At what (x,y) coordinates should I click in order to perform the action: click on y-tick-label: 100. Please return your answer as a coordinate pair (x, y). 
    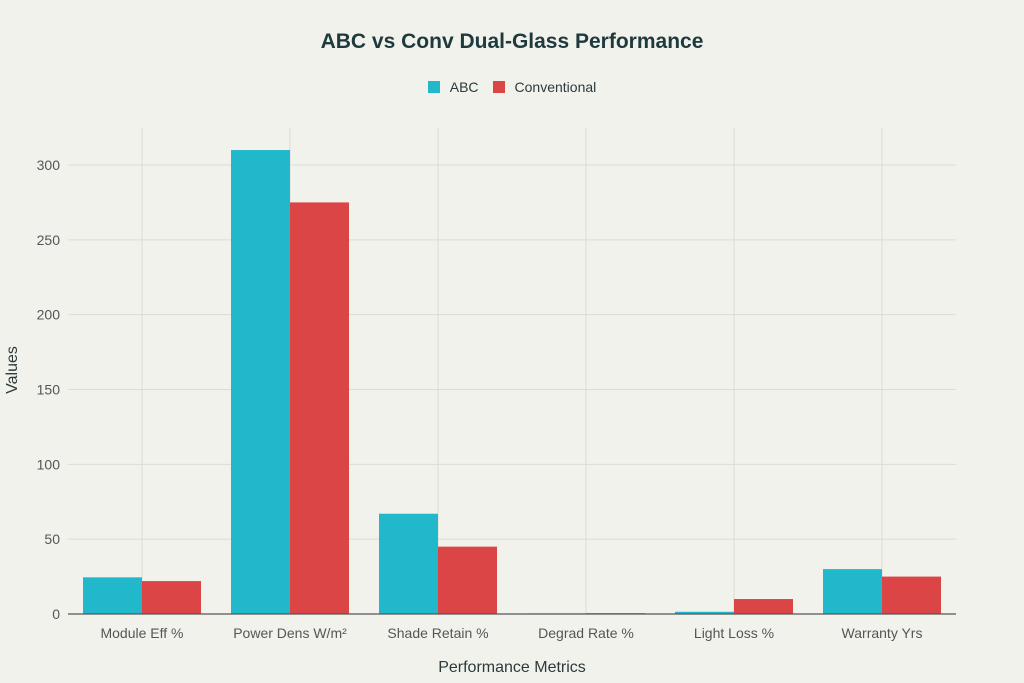
    Looking at the image, I should click on (49, 464).